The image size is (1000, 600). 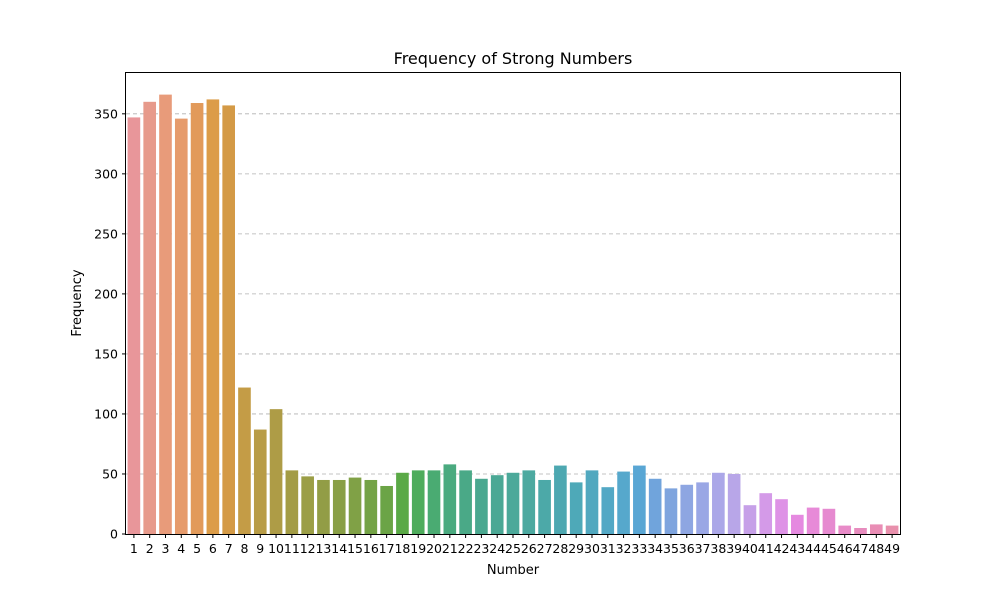 I want to click on x-tick-label: 27, so click(x=545, y=548).